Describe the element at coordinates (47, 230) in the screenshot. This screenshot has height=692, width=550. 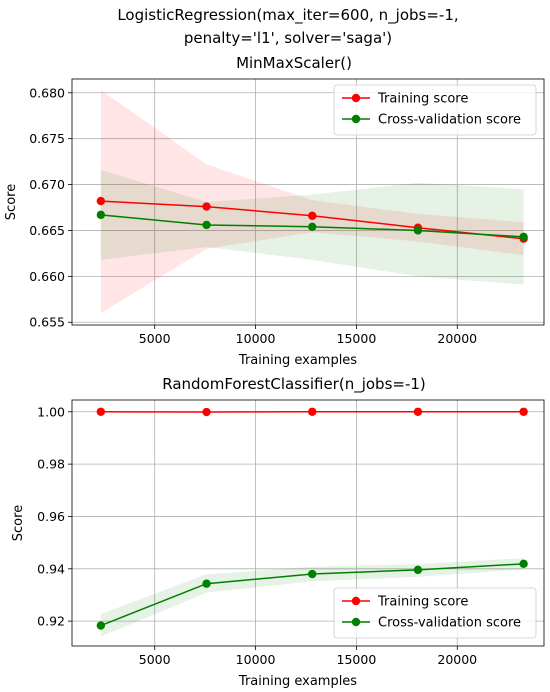
I see `y-tick-label: 0.665` at that location.